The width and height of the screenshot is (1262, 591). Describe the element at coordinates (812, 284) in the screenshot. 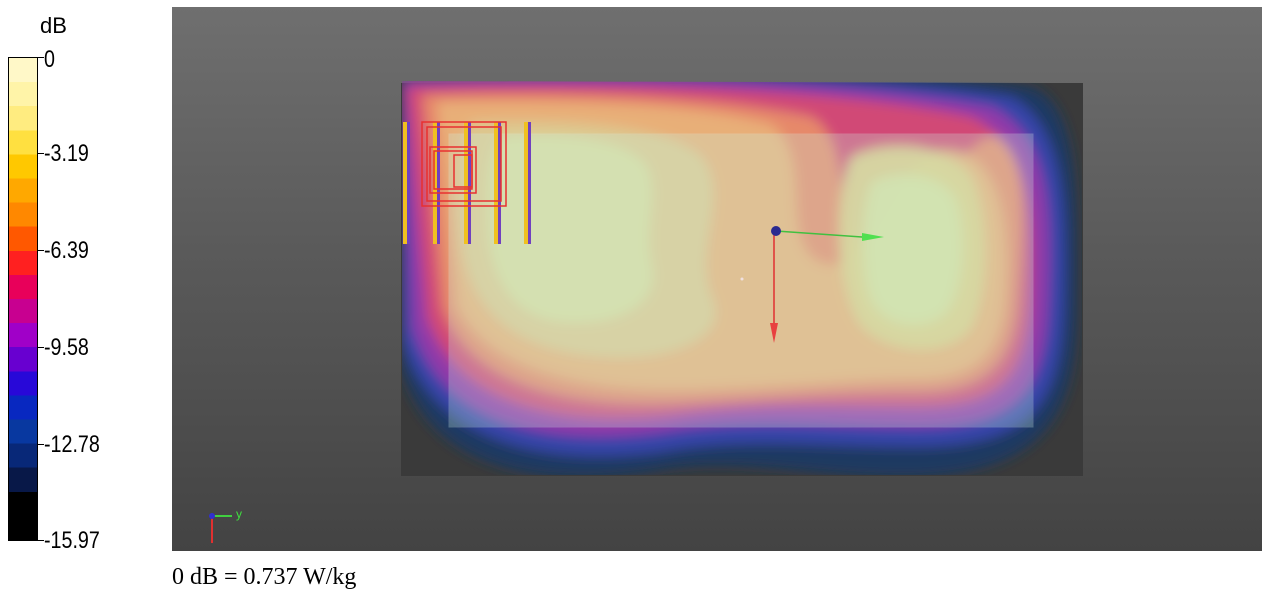

I see `origin-axes` at that location.